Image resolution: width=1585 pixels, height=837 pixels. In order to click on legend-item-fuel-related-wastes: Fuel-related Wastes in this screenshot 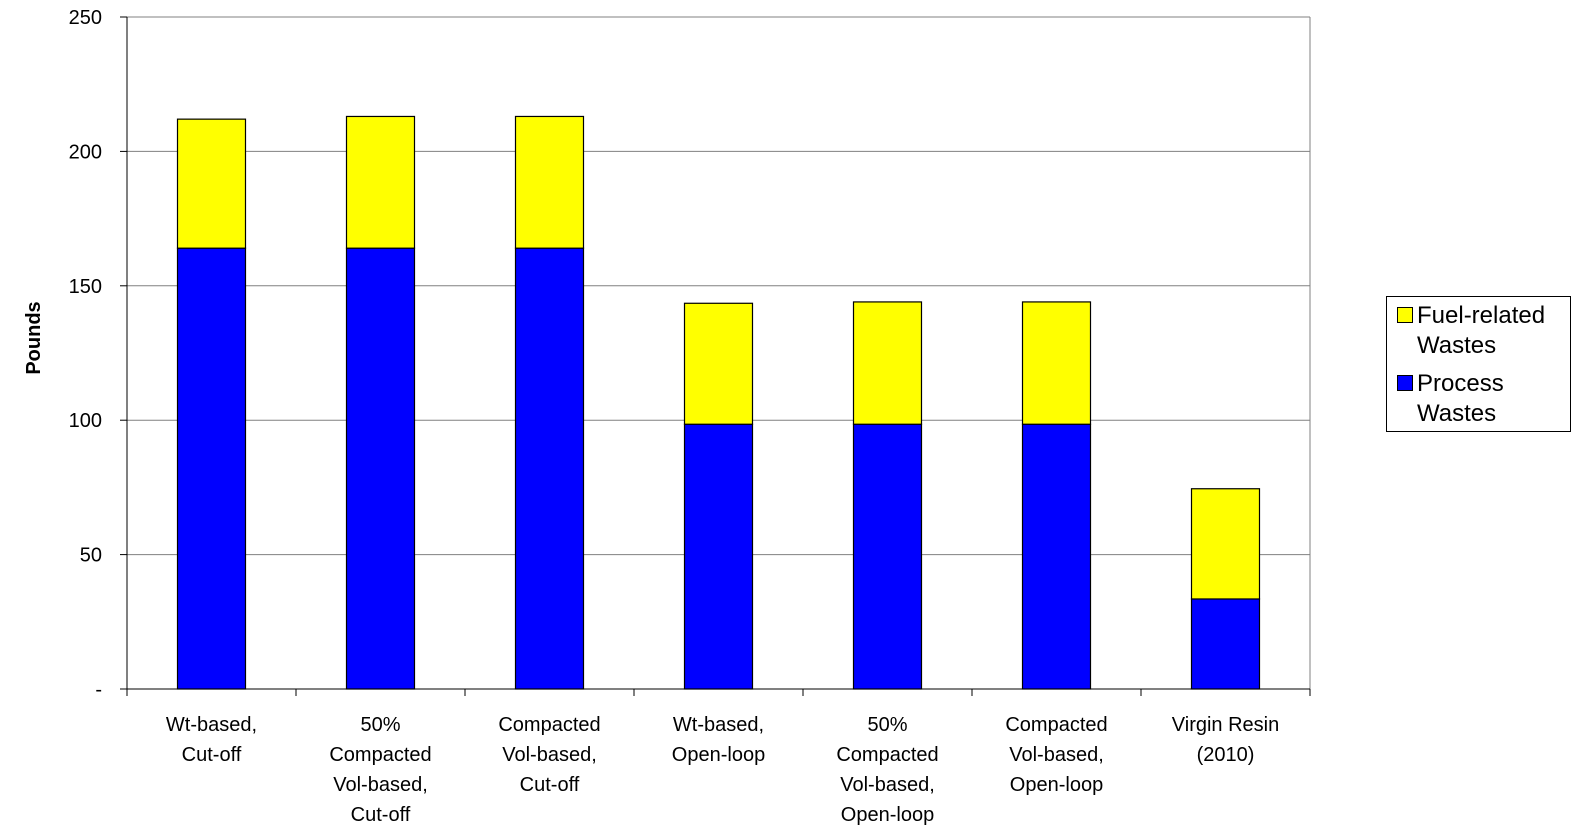, I will do `click(1482, 331)`.